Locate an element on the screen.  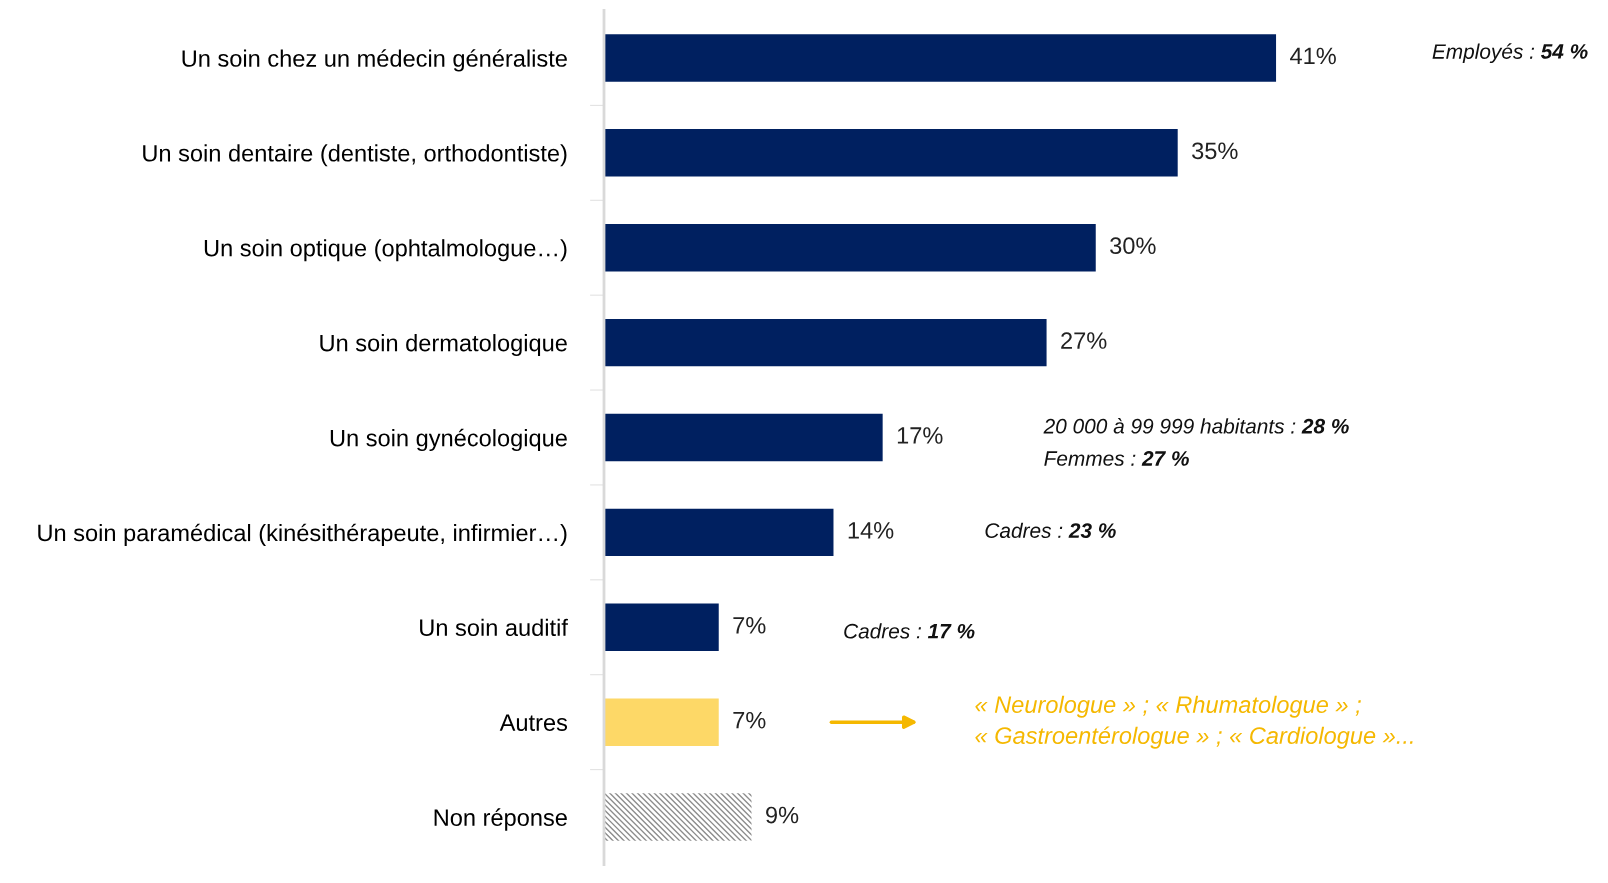
annotation: Cadres : 17 % is located at coordinates (909, 631).